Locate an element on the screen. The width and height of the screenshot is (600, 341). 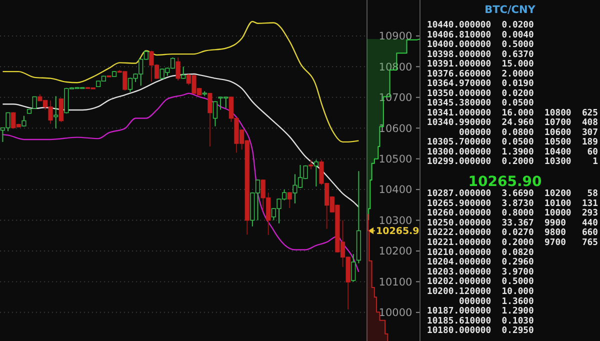
text: 10202.000000 0.5000 is located at coordinates (480, 282).